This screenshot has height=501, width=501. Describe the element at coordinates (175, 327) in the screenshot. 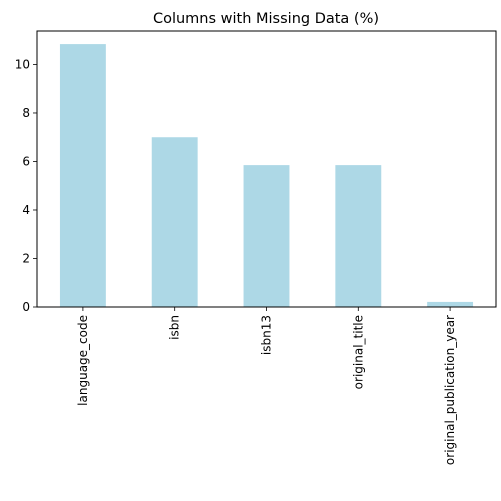

I see `x-tick-label: isbn` at that location.